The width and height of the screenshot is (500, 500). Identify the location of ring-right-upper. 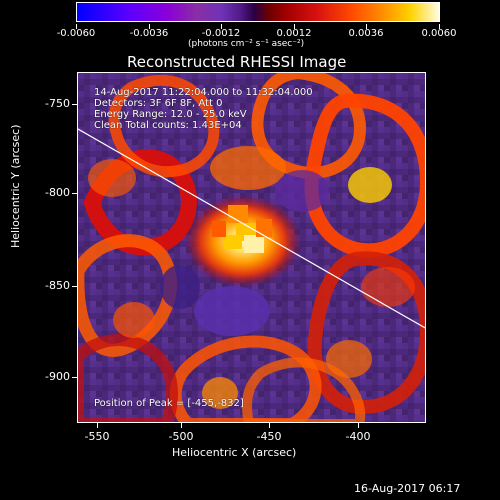
(364, 175).